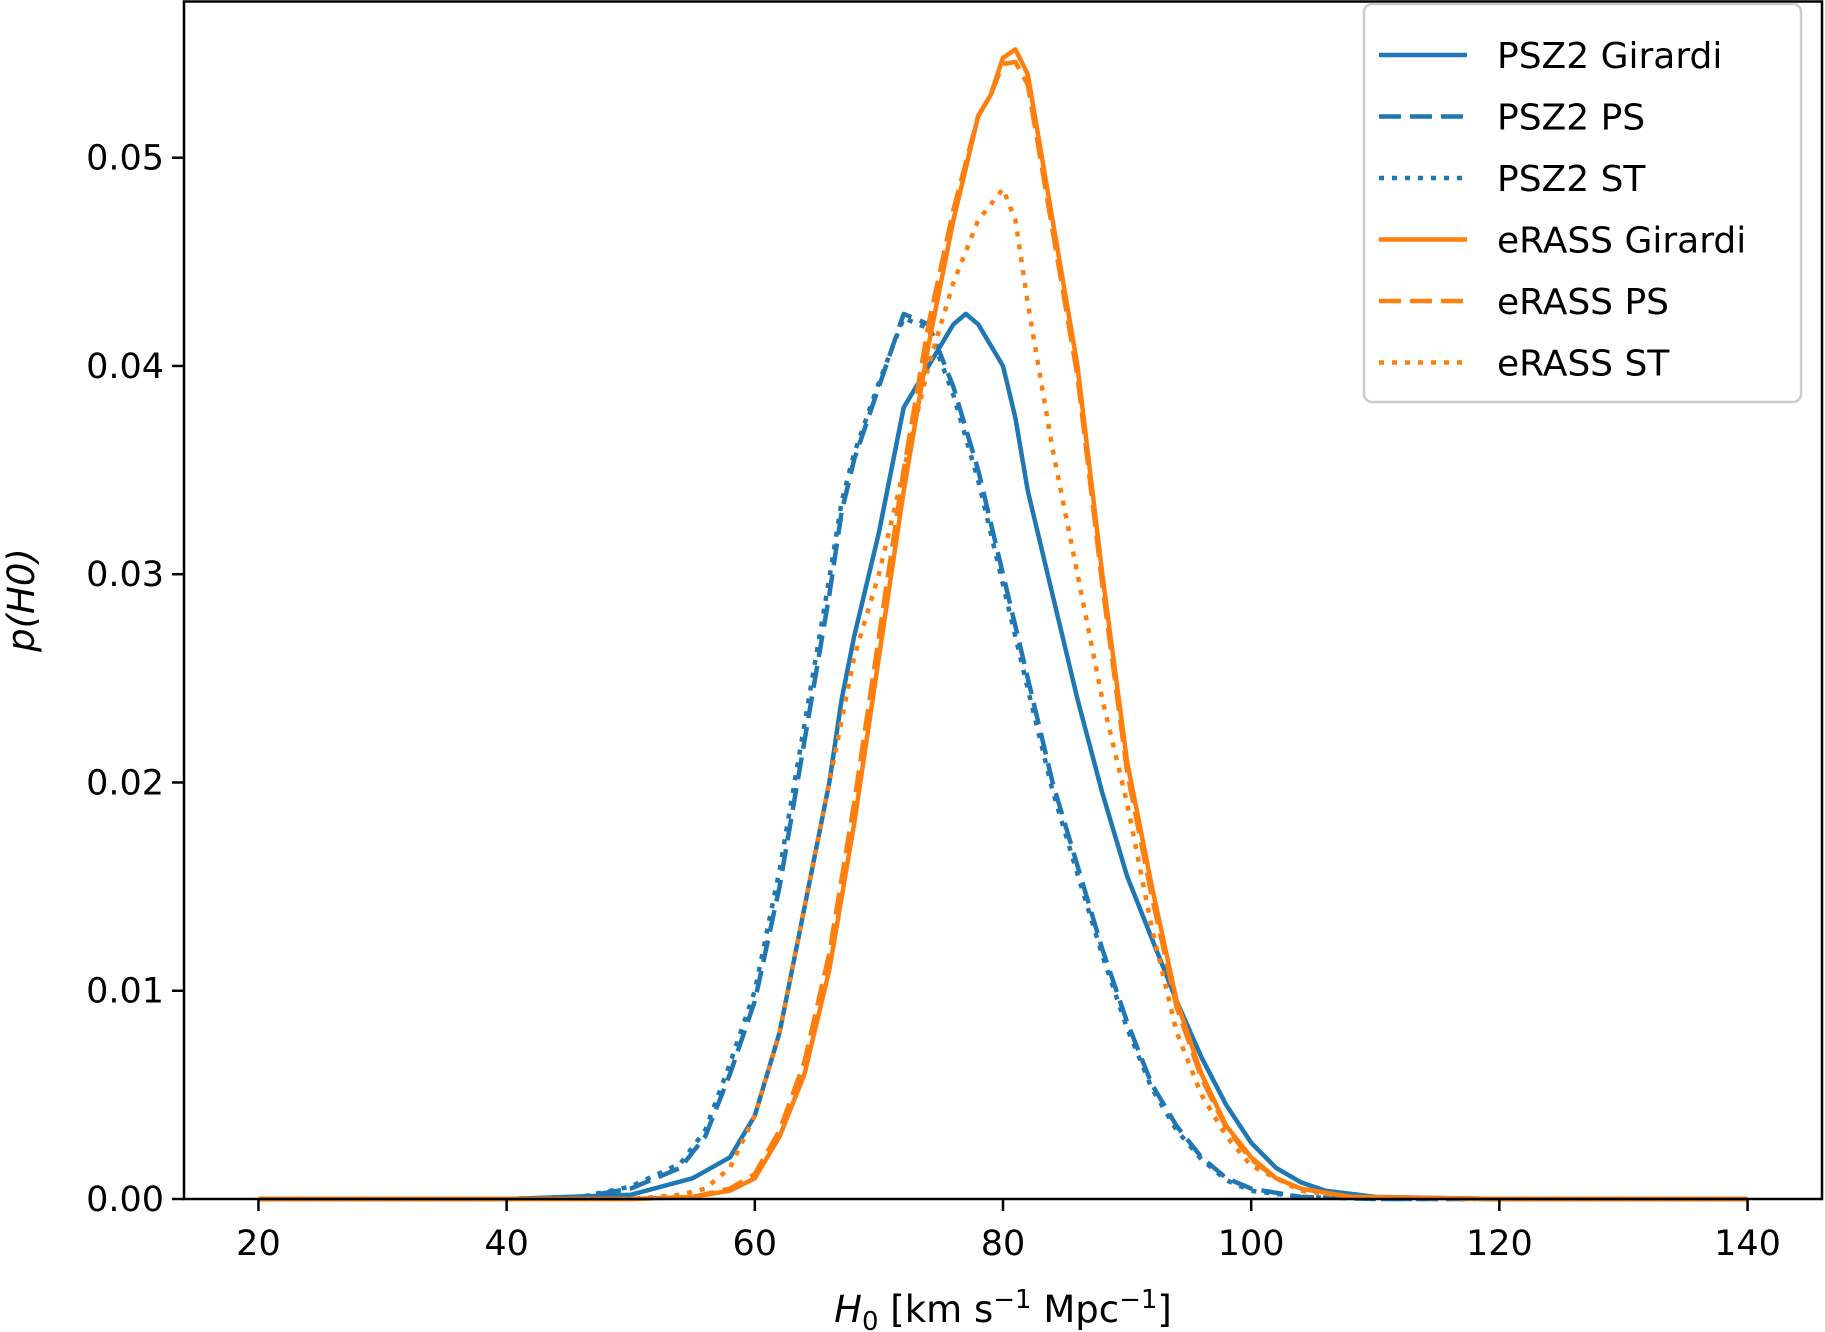  What do you see at coordinates (1583, 364) in the screenshot?
I see `legend-label: eRASS ST` at bounding box center [1583, 364].